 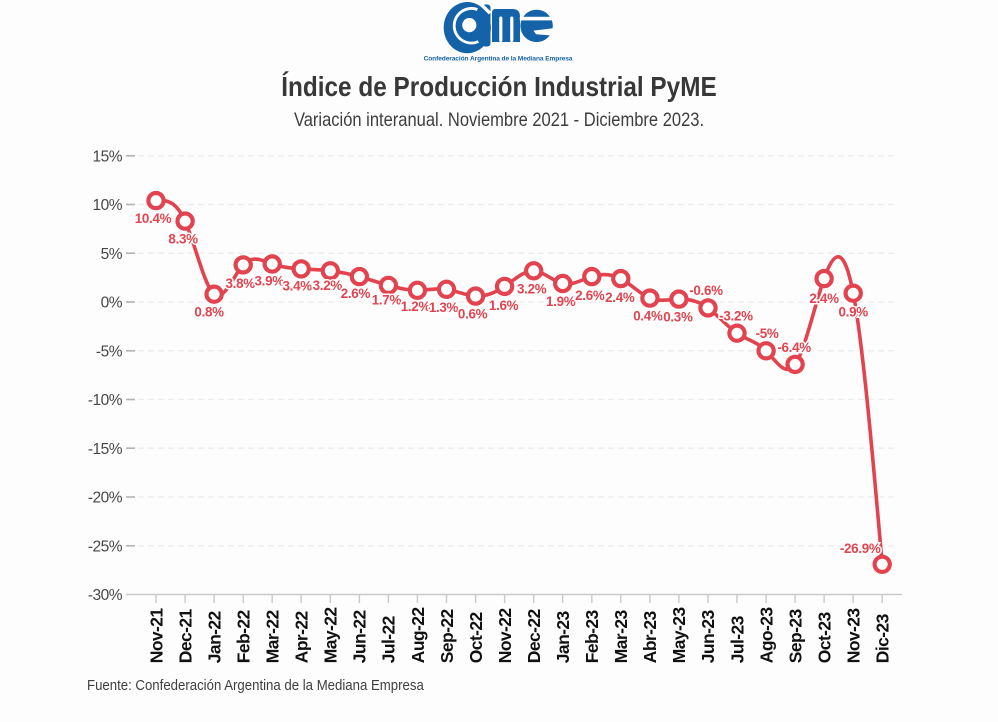 What do you see at coordinates (416, 306) in the screenshot?
I see `svg-text: 1.2%` at bounding box center [416, 306].